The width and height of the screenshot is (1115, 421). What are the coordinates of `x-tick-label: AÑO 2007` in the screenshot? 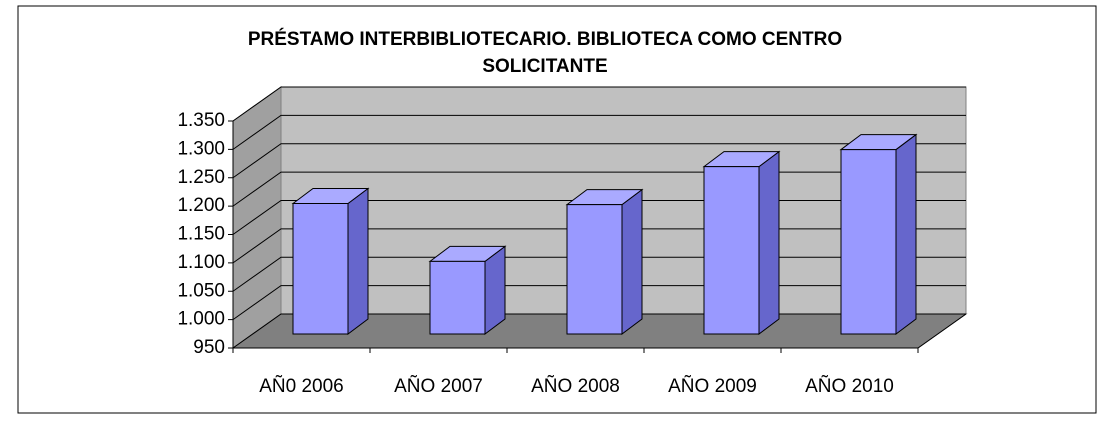 It's located at (438, 386).